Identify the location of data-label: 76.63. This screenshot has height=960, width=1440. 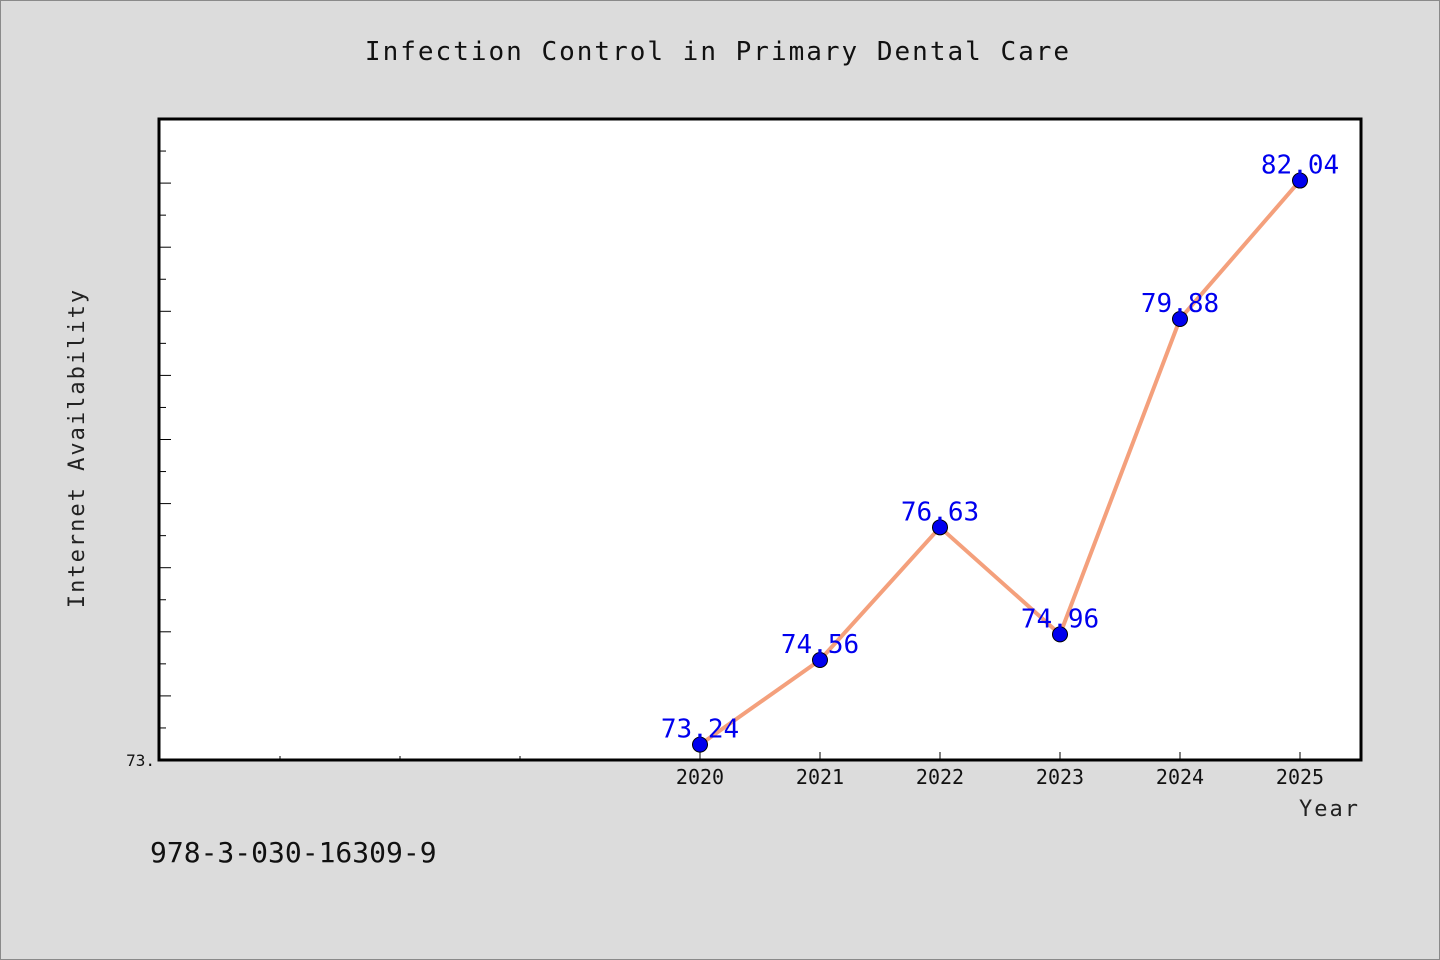
(940, 512).